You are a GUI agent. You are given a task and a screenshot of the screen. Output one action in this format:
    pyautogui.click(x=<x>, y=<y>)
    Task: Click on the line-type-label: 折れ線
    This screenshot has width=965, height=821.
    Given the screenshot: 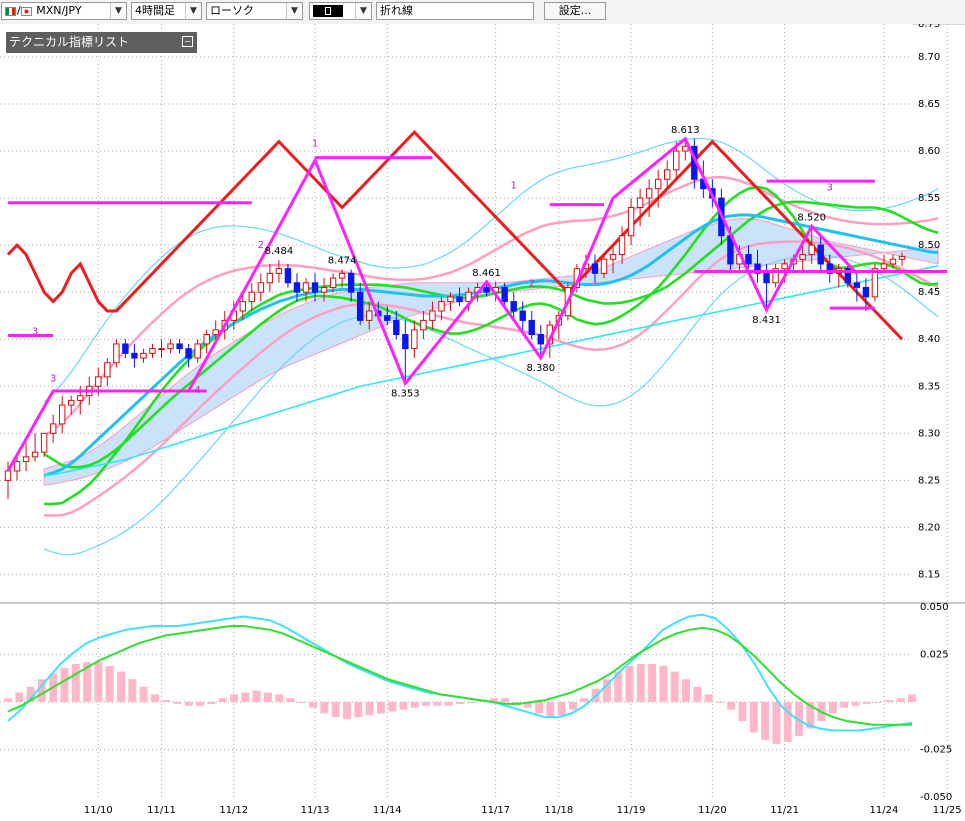 What is the action you would take?
    pyautogui.click(x=396, y=10)
    